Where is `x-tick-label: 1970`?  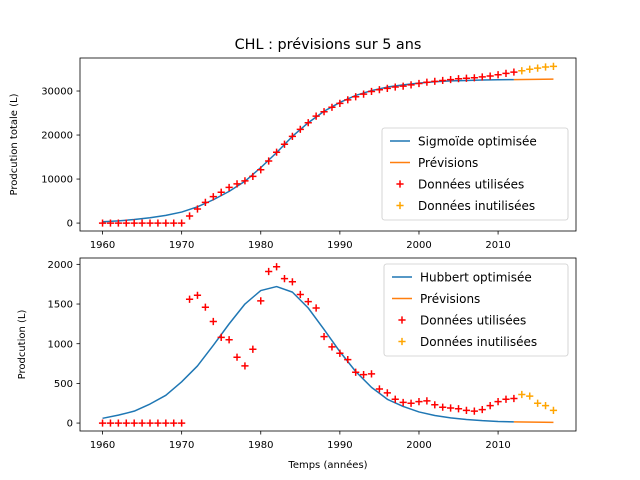
x-tick-label: 1970 is located at coordinates (181, 245).